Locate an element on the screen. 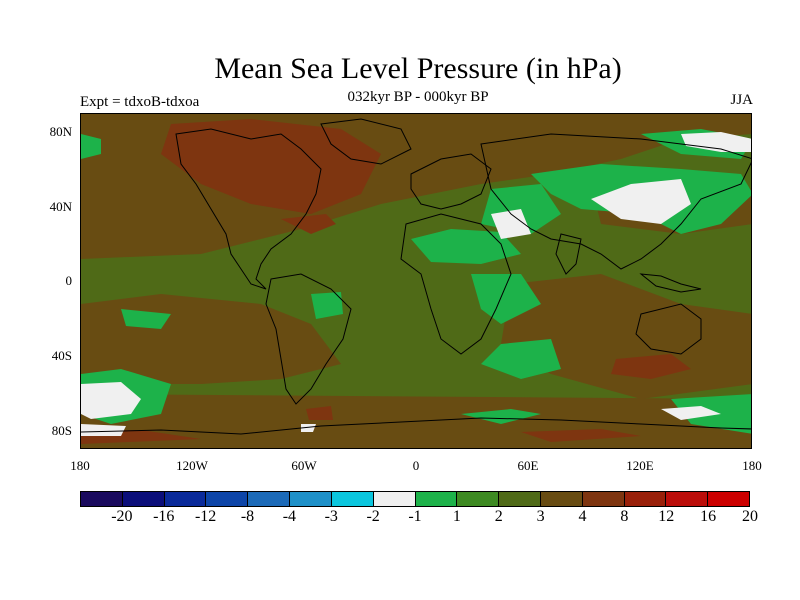 The width and height of the screenshot is (800, 600). colorbar-tick-label: 1 is located at coordinates (456, 516).